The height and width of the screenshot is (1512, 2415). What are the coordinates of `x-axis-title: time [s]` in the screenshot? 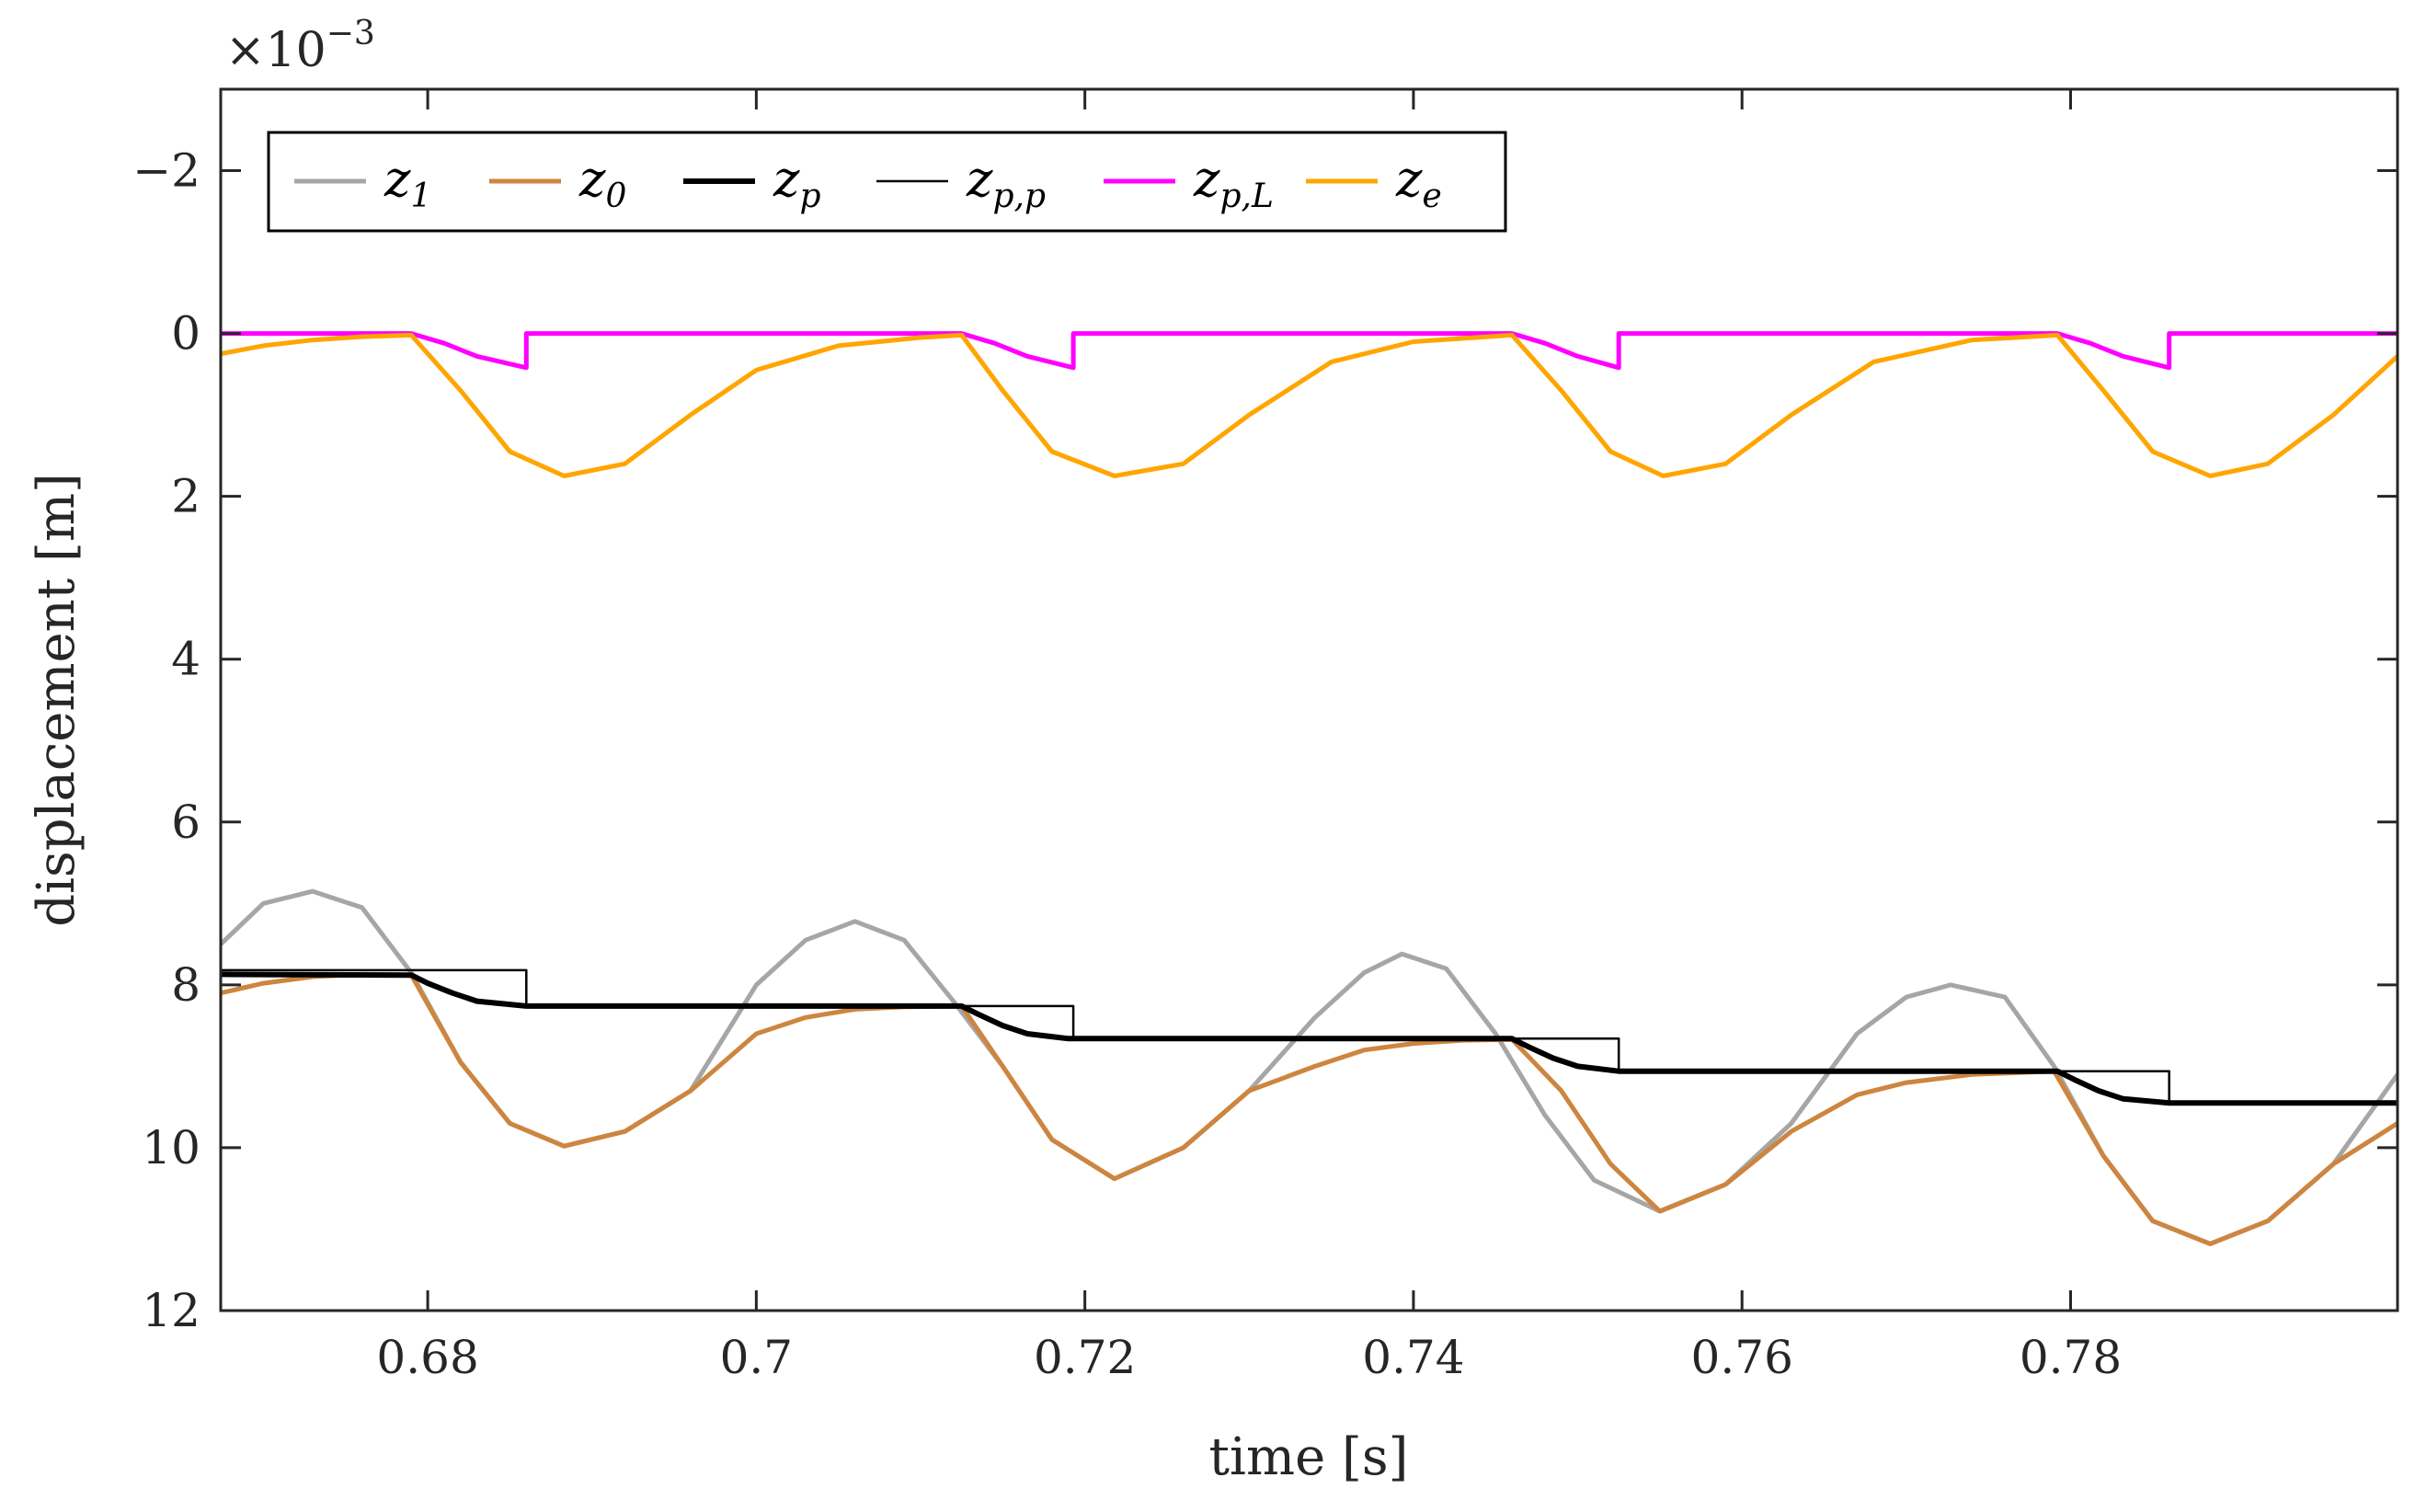 It's located at (1309, 1457).